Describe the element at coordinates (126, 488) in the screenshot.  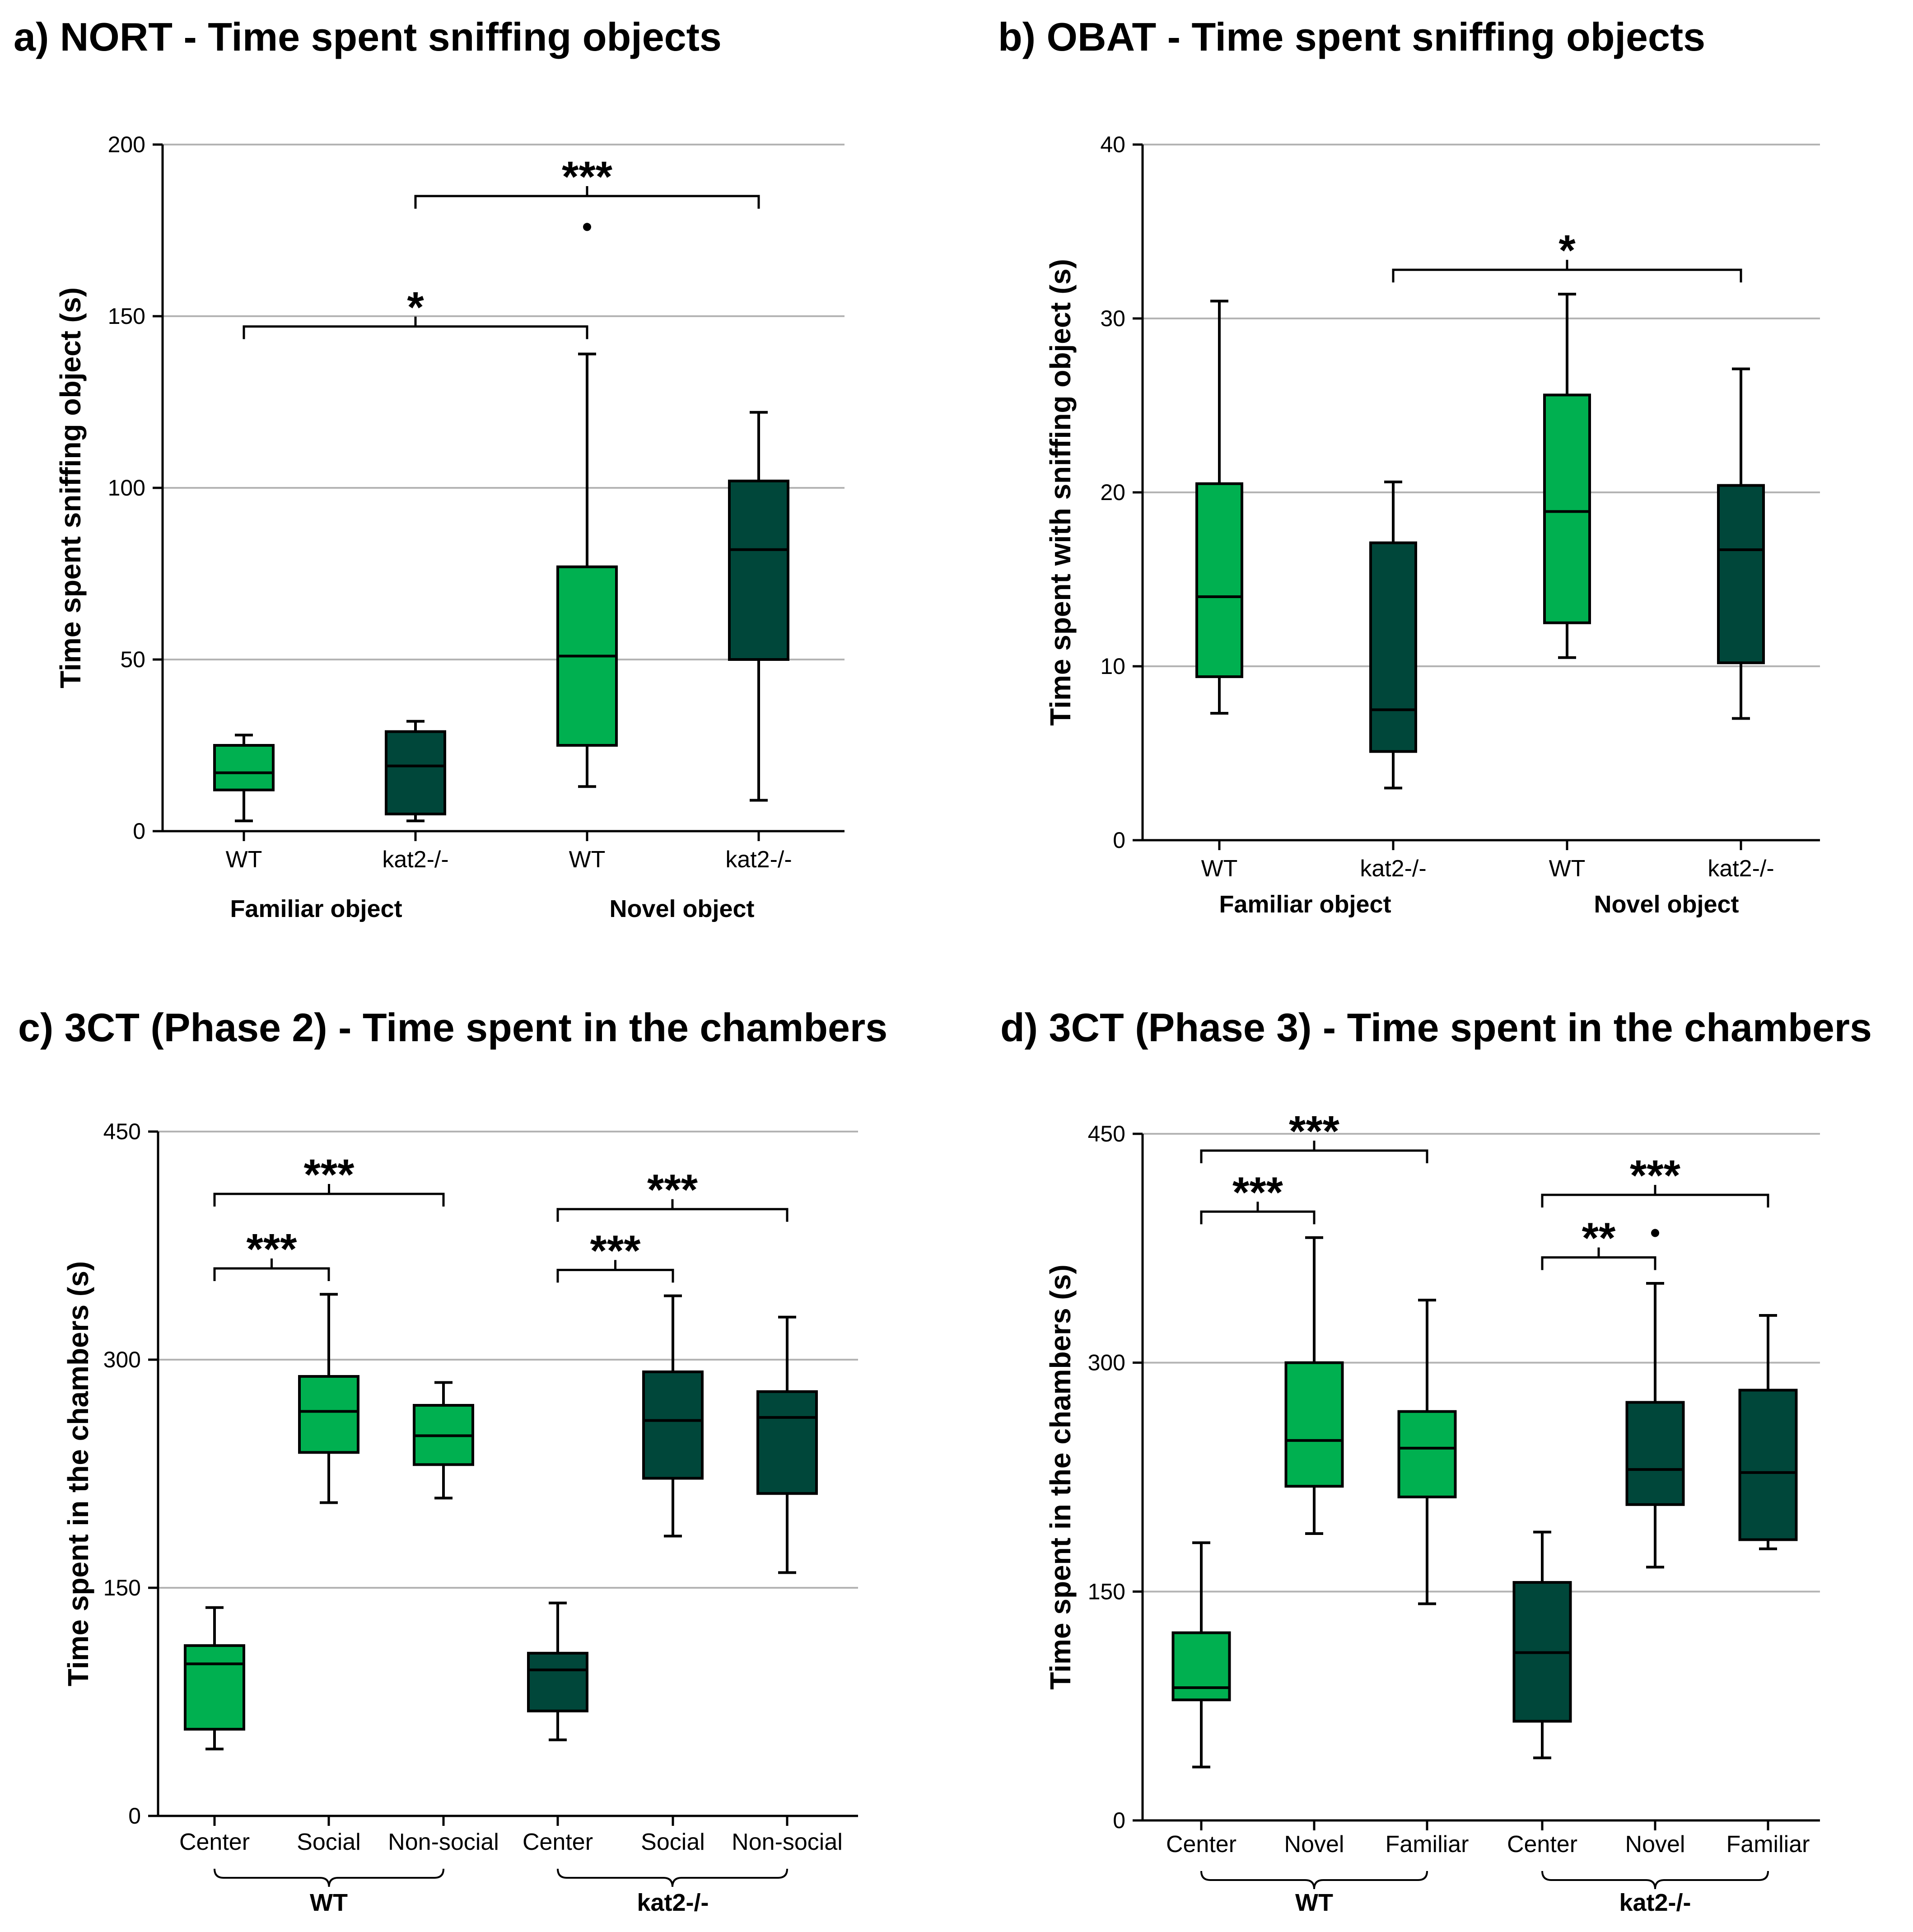
I see `y-tick-label: 100` at that location.